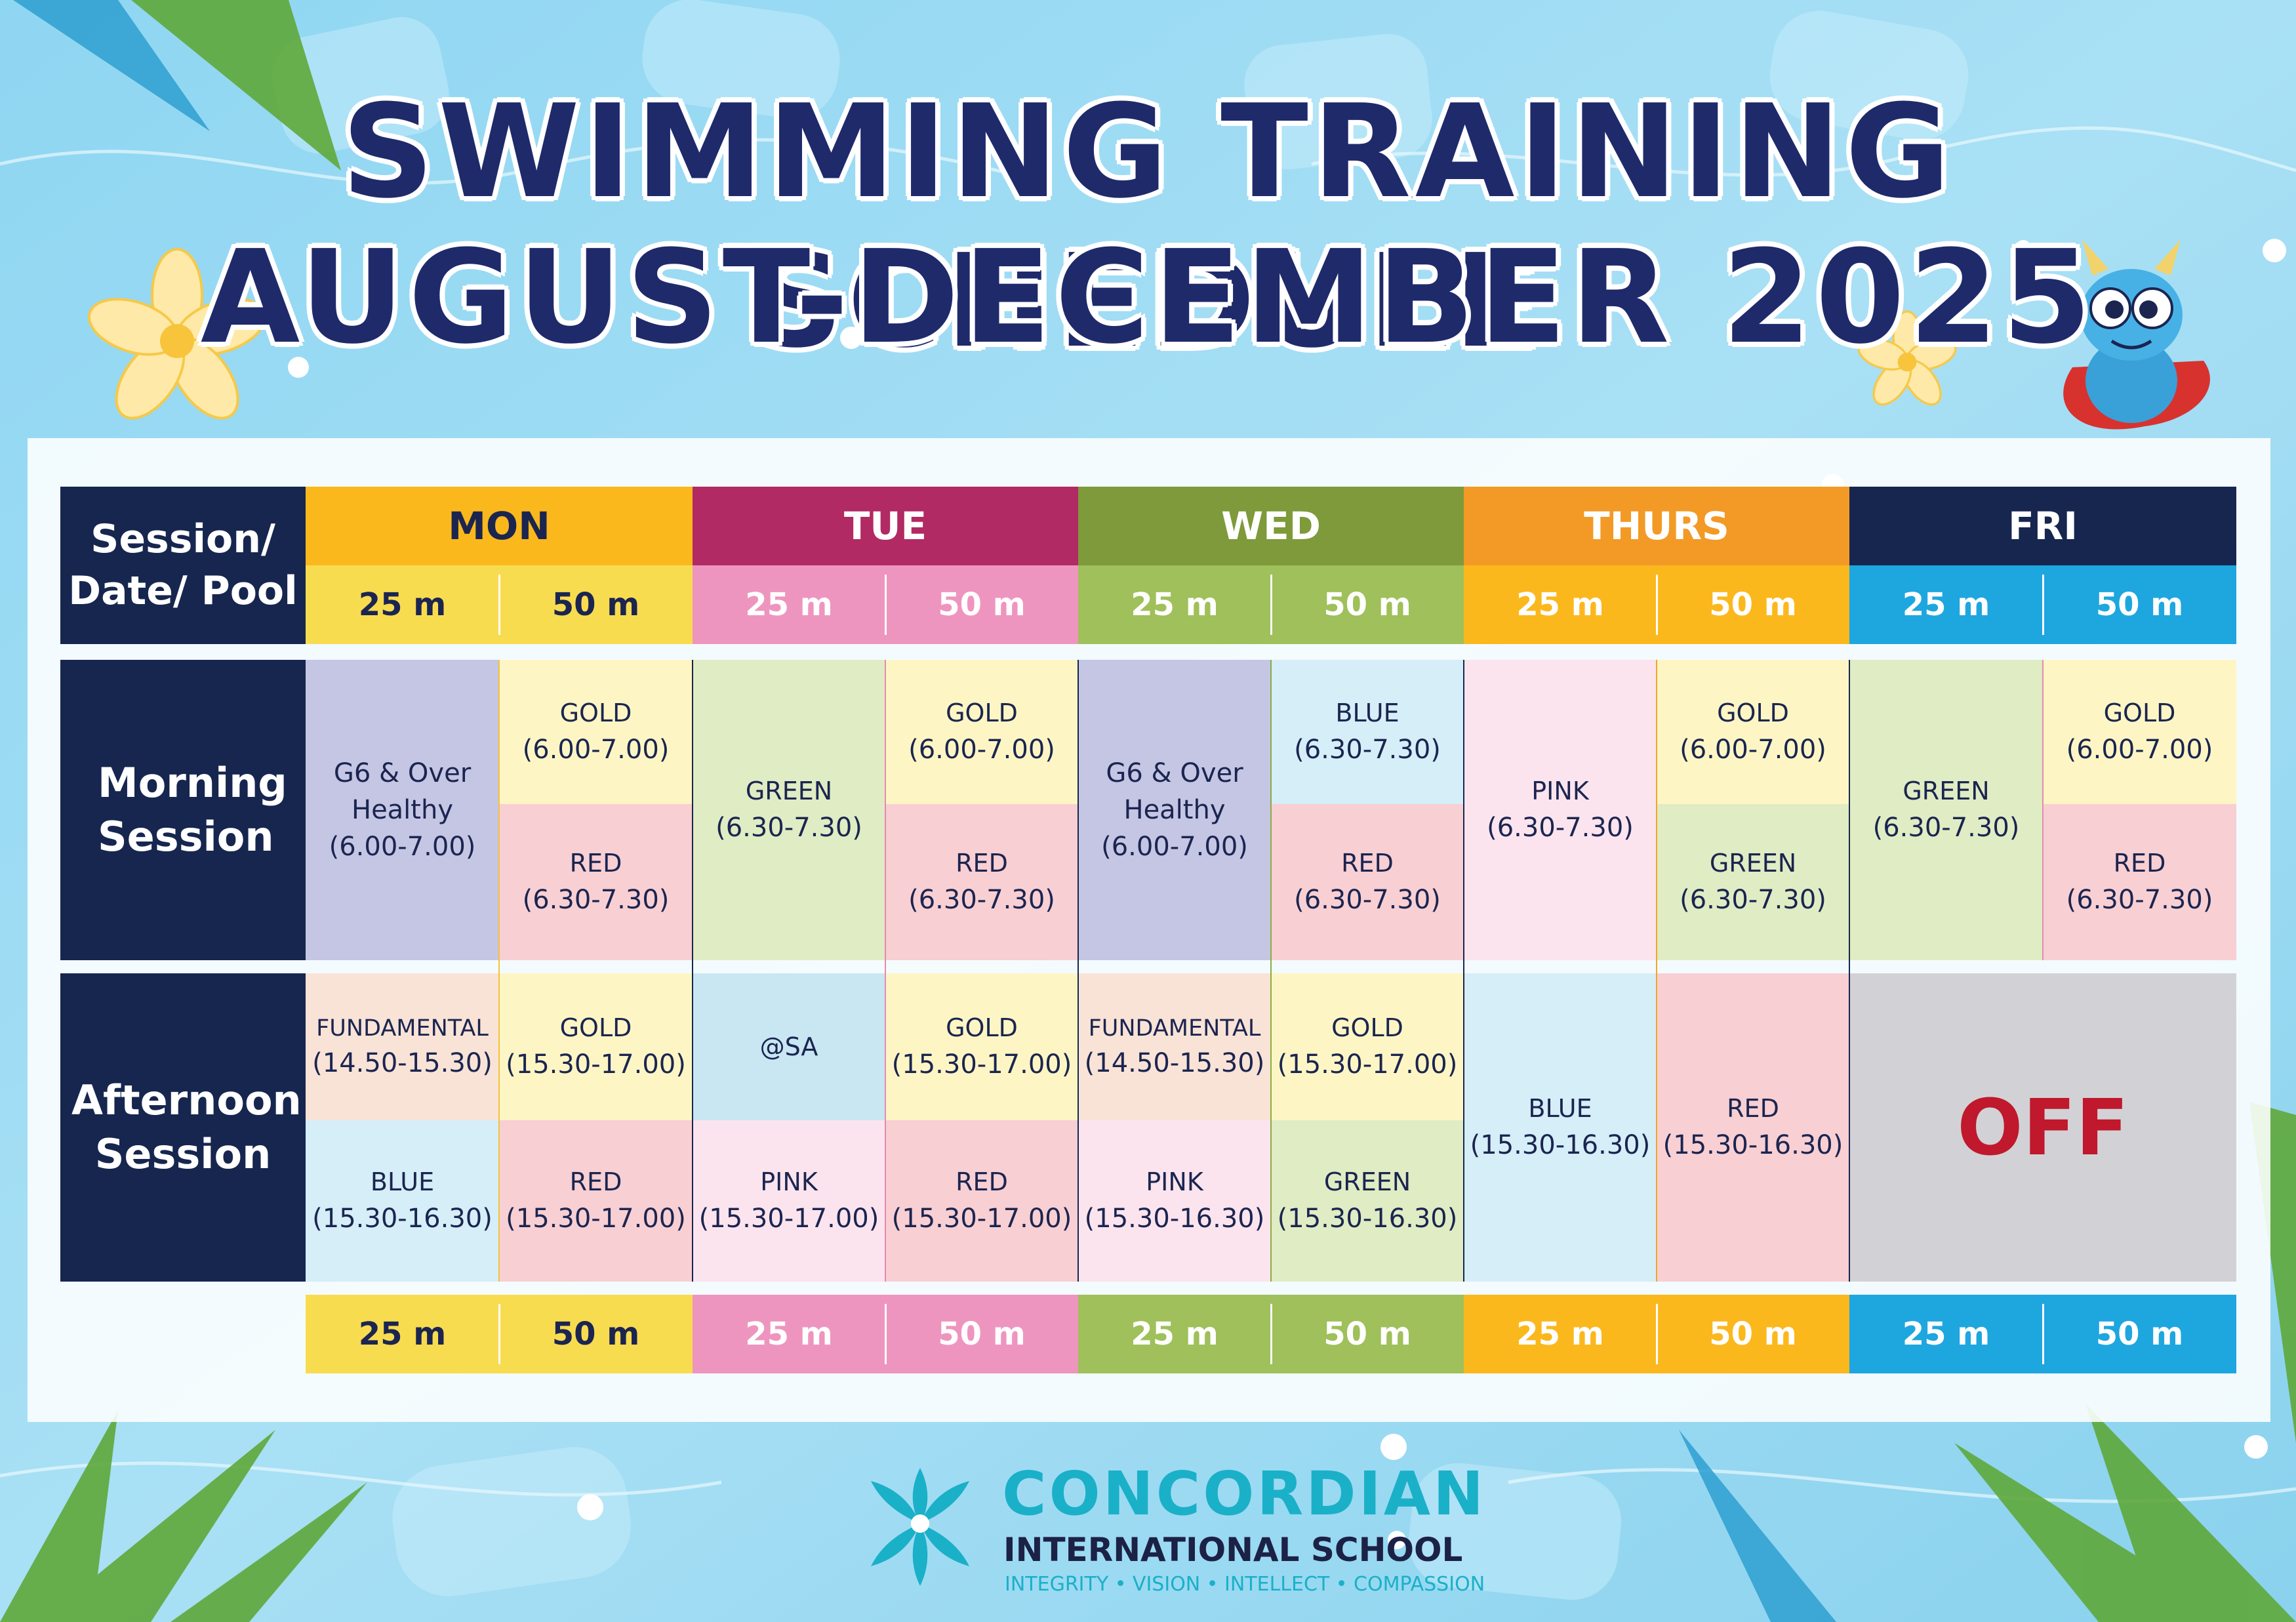 The height and width of the screenshot is (1622, 2296). Describe the element at coordinates (982, 604) in the screenshot. I see `pool-header-tue-50: 50 m` at that location.